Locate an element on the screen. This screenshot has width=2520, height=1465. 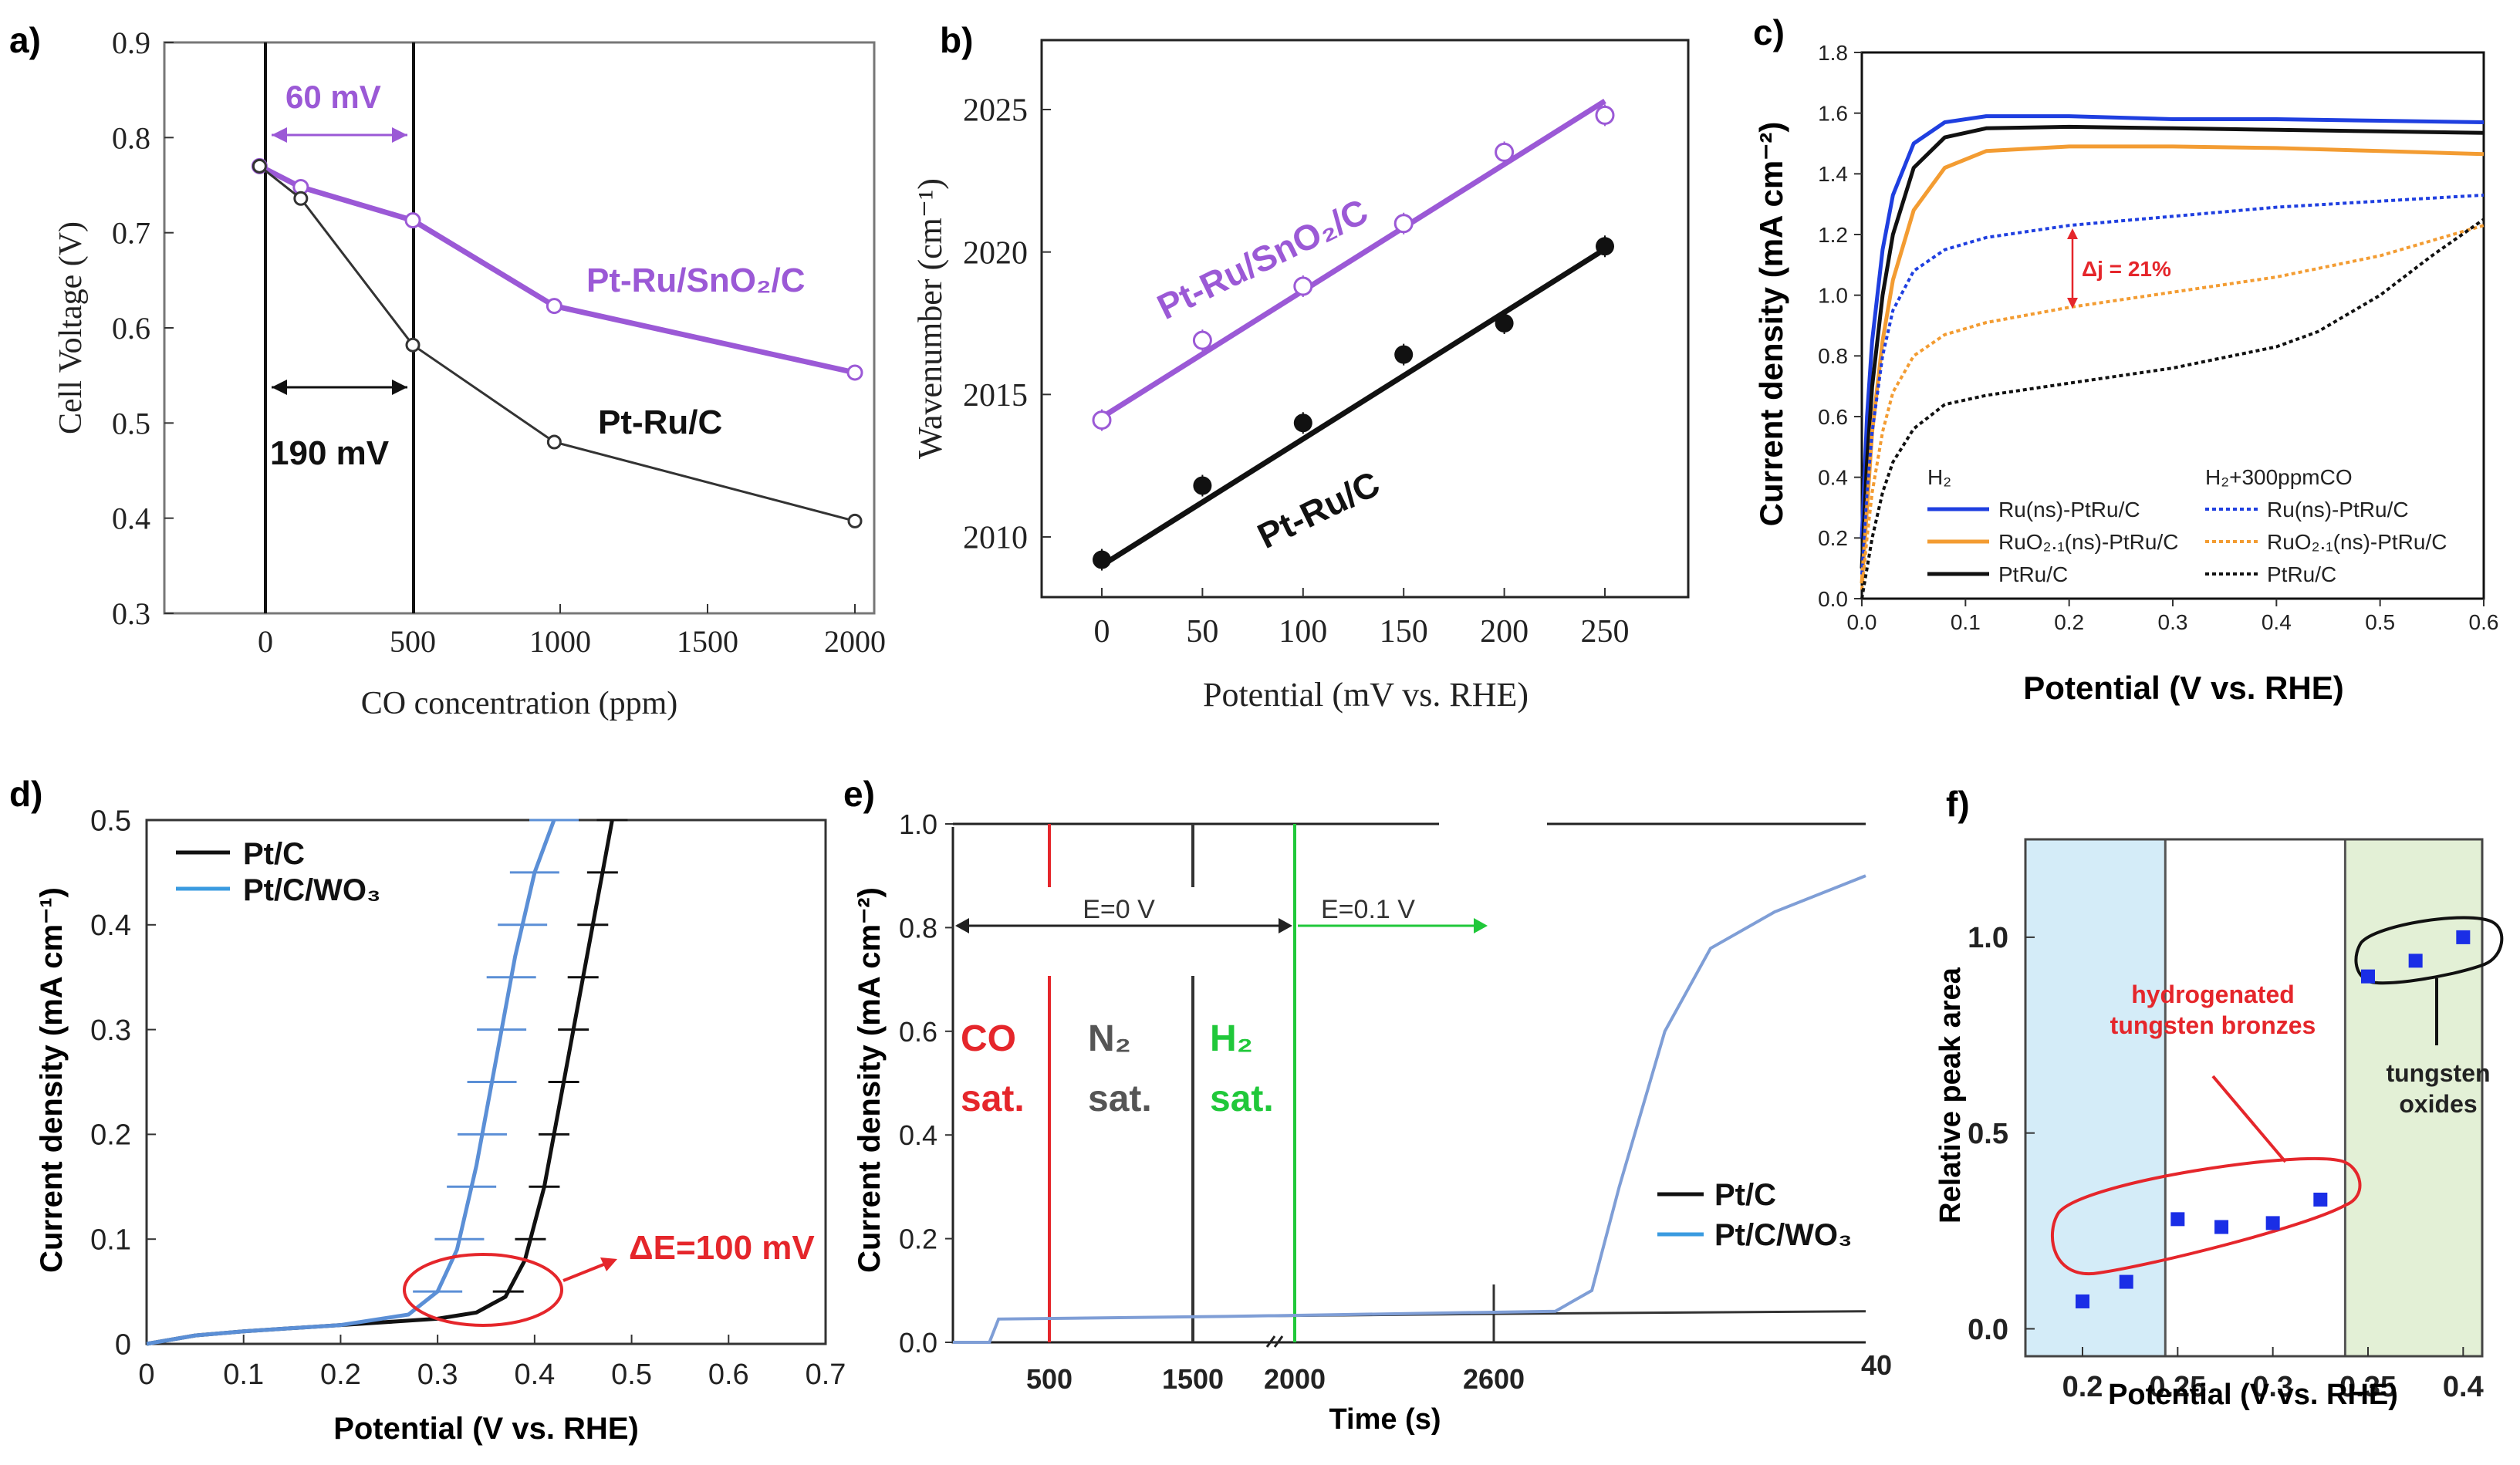
panel-e-h2-sat: sat. is located at coordinates (1242, 1098).